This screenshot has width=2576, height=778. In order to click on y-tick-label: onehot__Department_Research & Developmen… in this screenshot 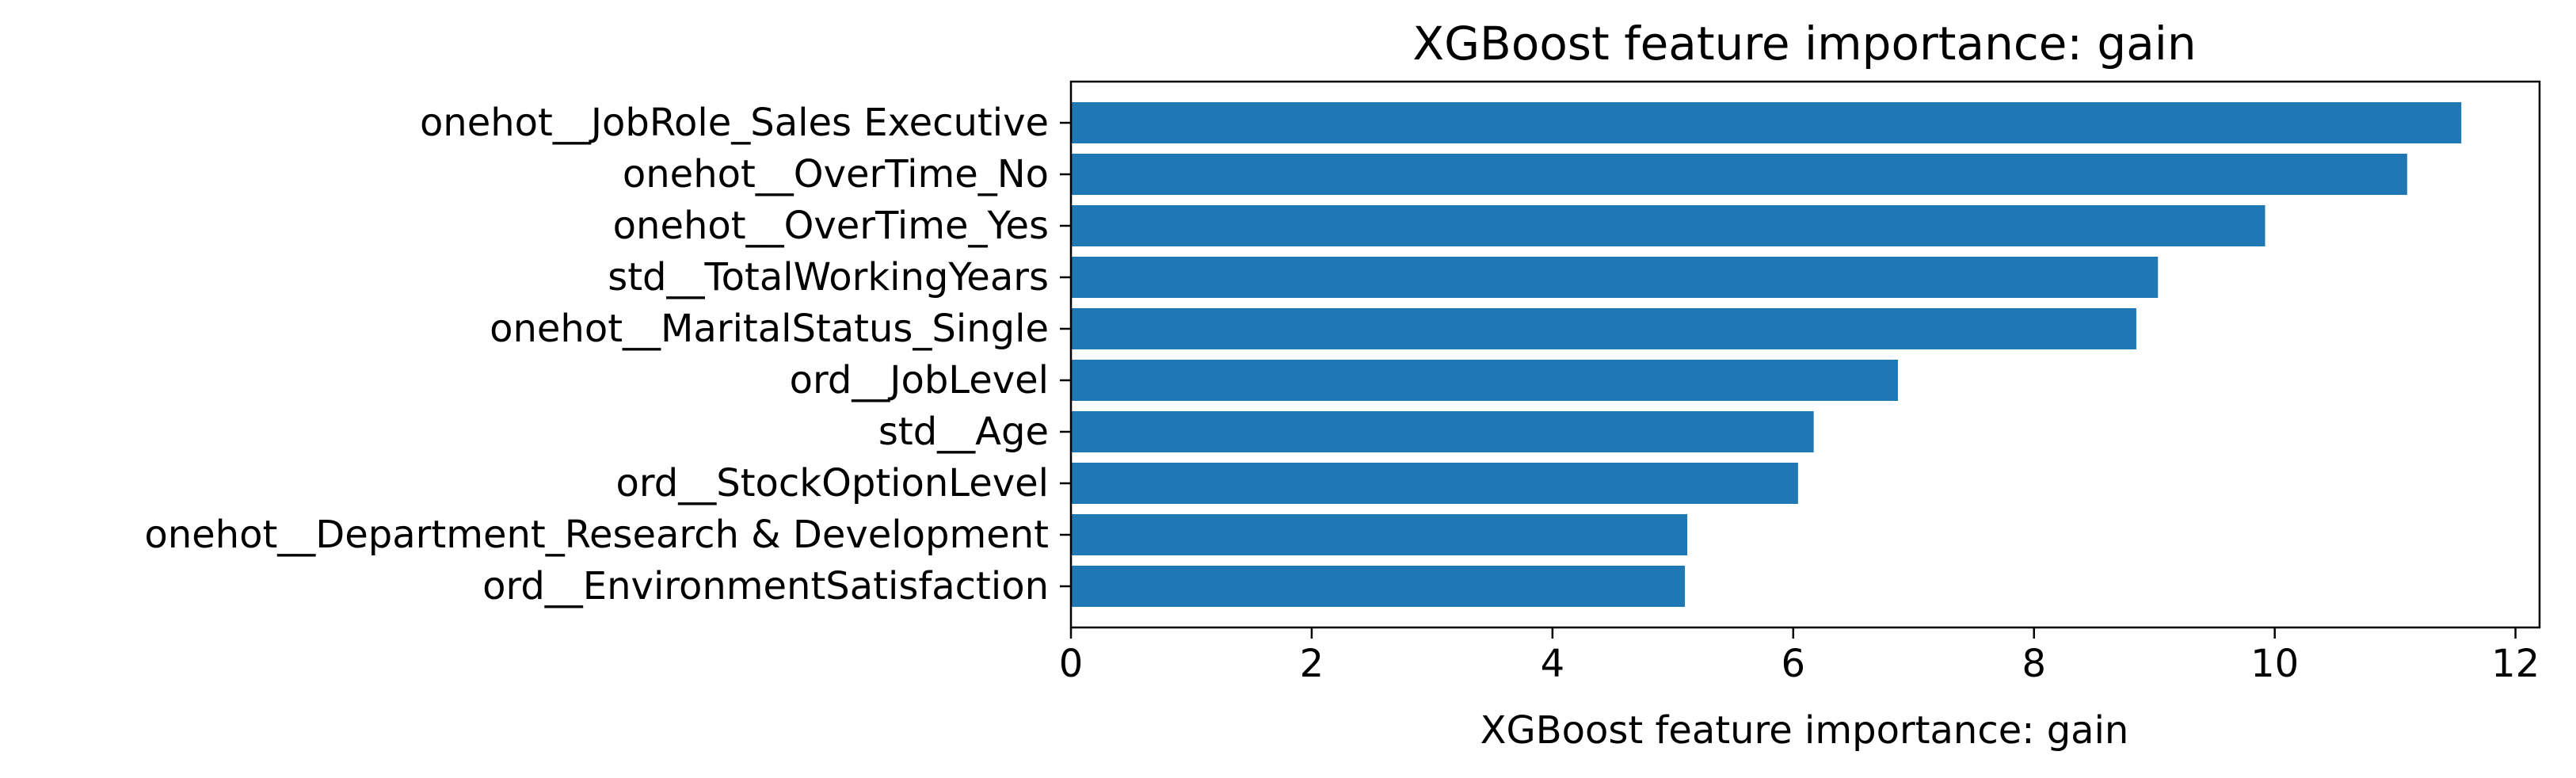, I will do `click(596, 535)`.